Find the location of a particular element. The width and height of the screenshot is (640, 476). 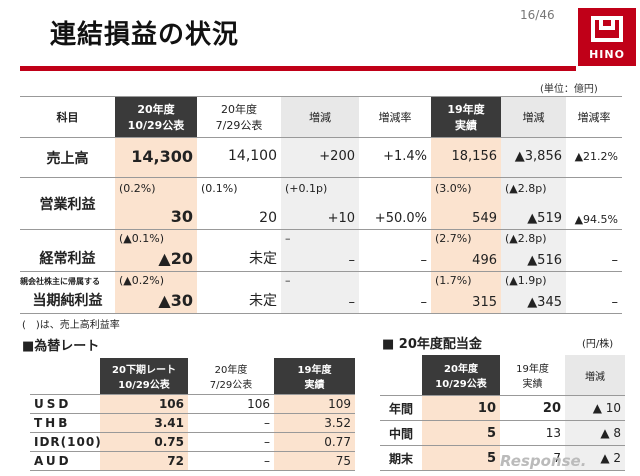

fx-section-title: ■為替レート is located at coordinates (61, 346).